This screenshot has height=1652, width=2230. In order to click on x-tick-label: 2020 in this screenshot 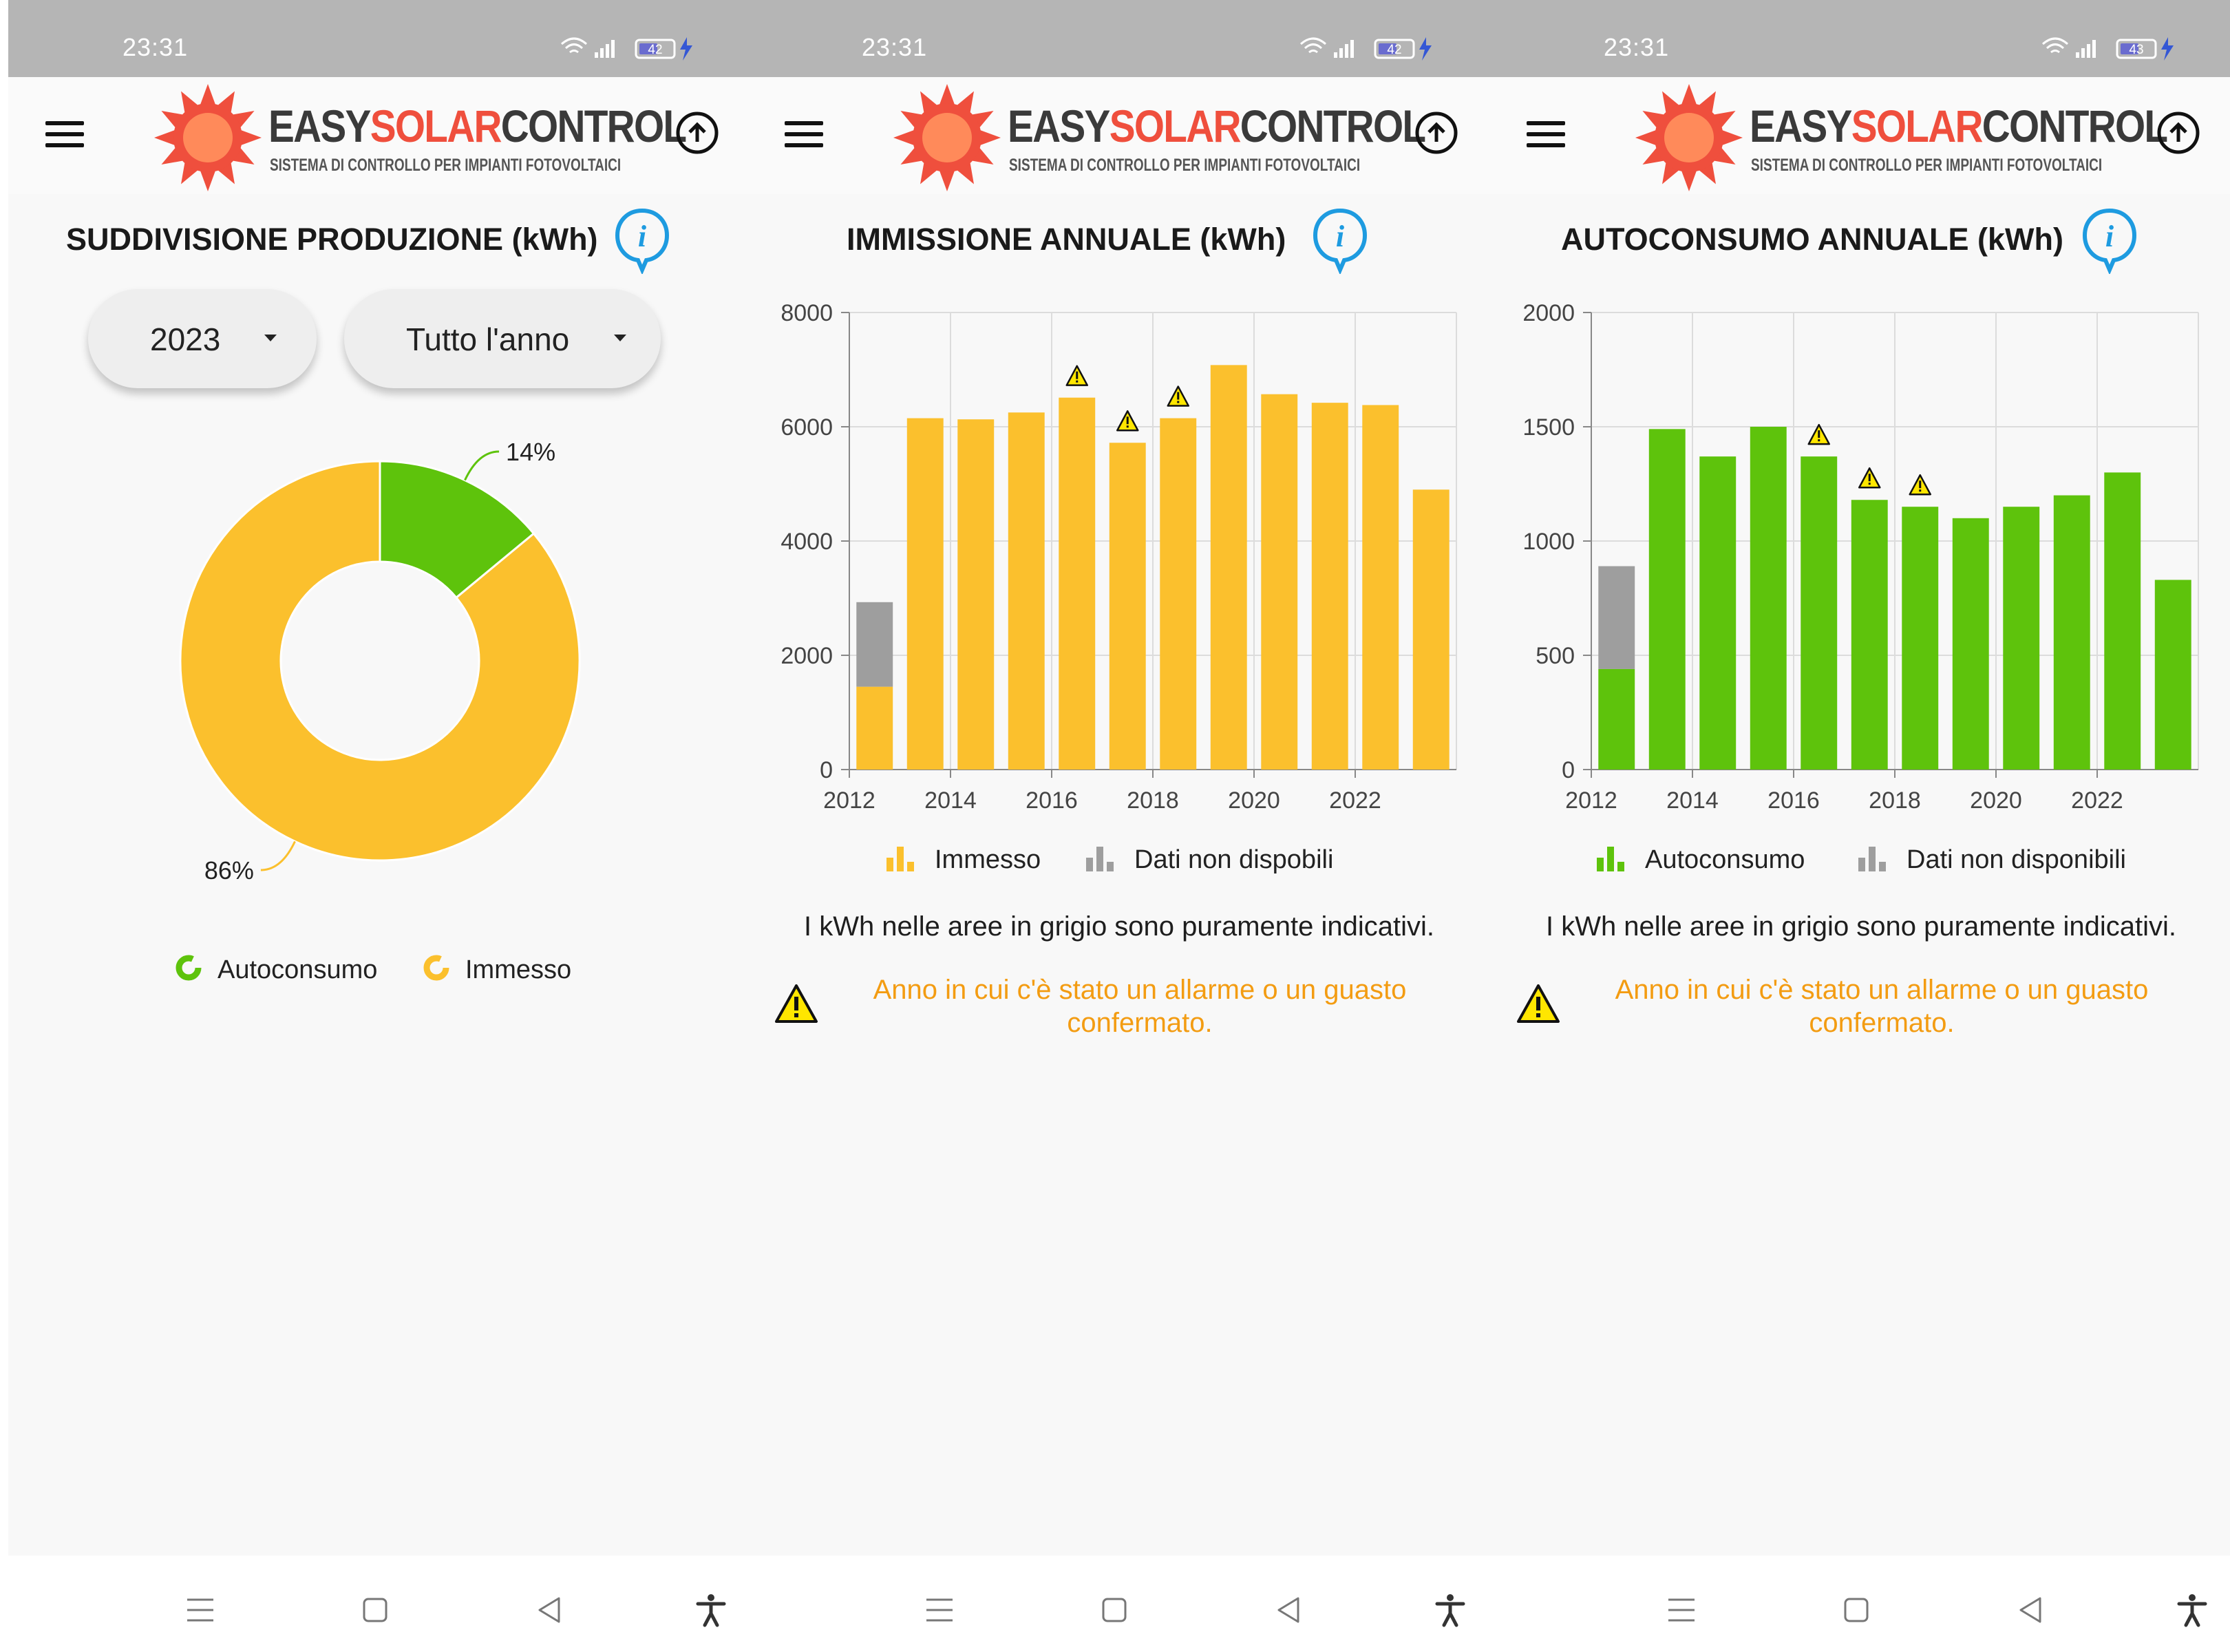, I will do `click(1254, 800)`.